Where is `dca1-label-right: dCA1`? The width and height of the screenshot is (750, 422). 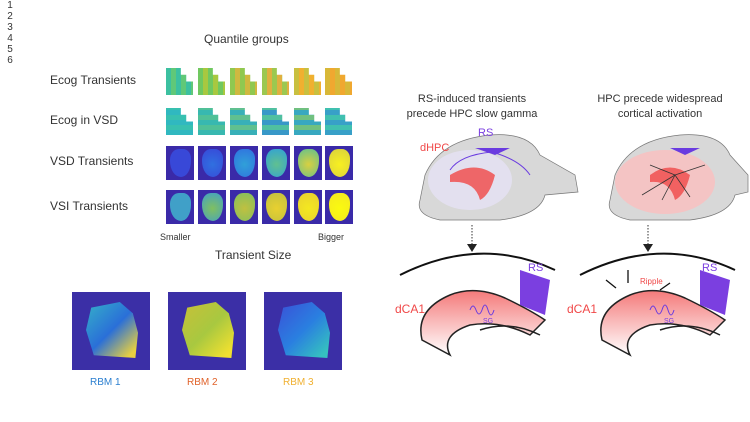 dca1-label-right: dCA1 is located at coordinates (582, 309).